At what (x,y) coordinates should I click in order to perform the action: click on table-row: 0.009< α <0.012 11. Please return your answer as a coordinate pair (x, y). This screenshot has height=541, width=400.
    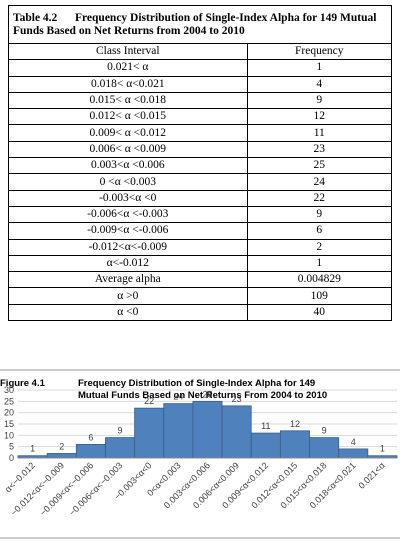
    Looking at the image, I should click on (200, 133).